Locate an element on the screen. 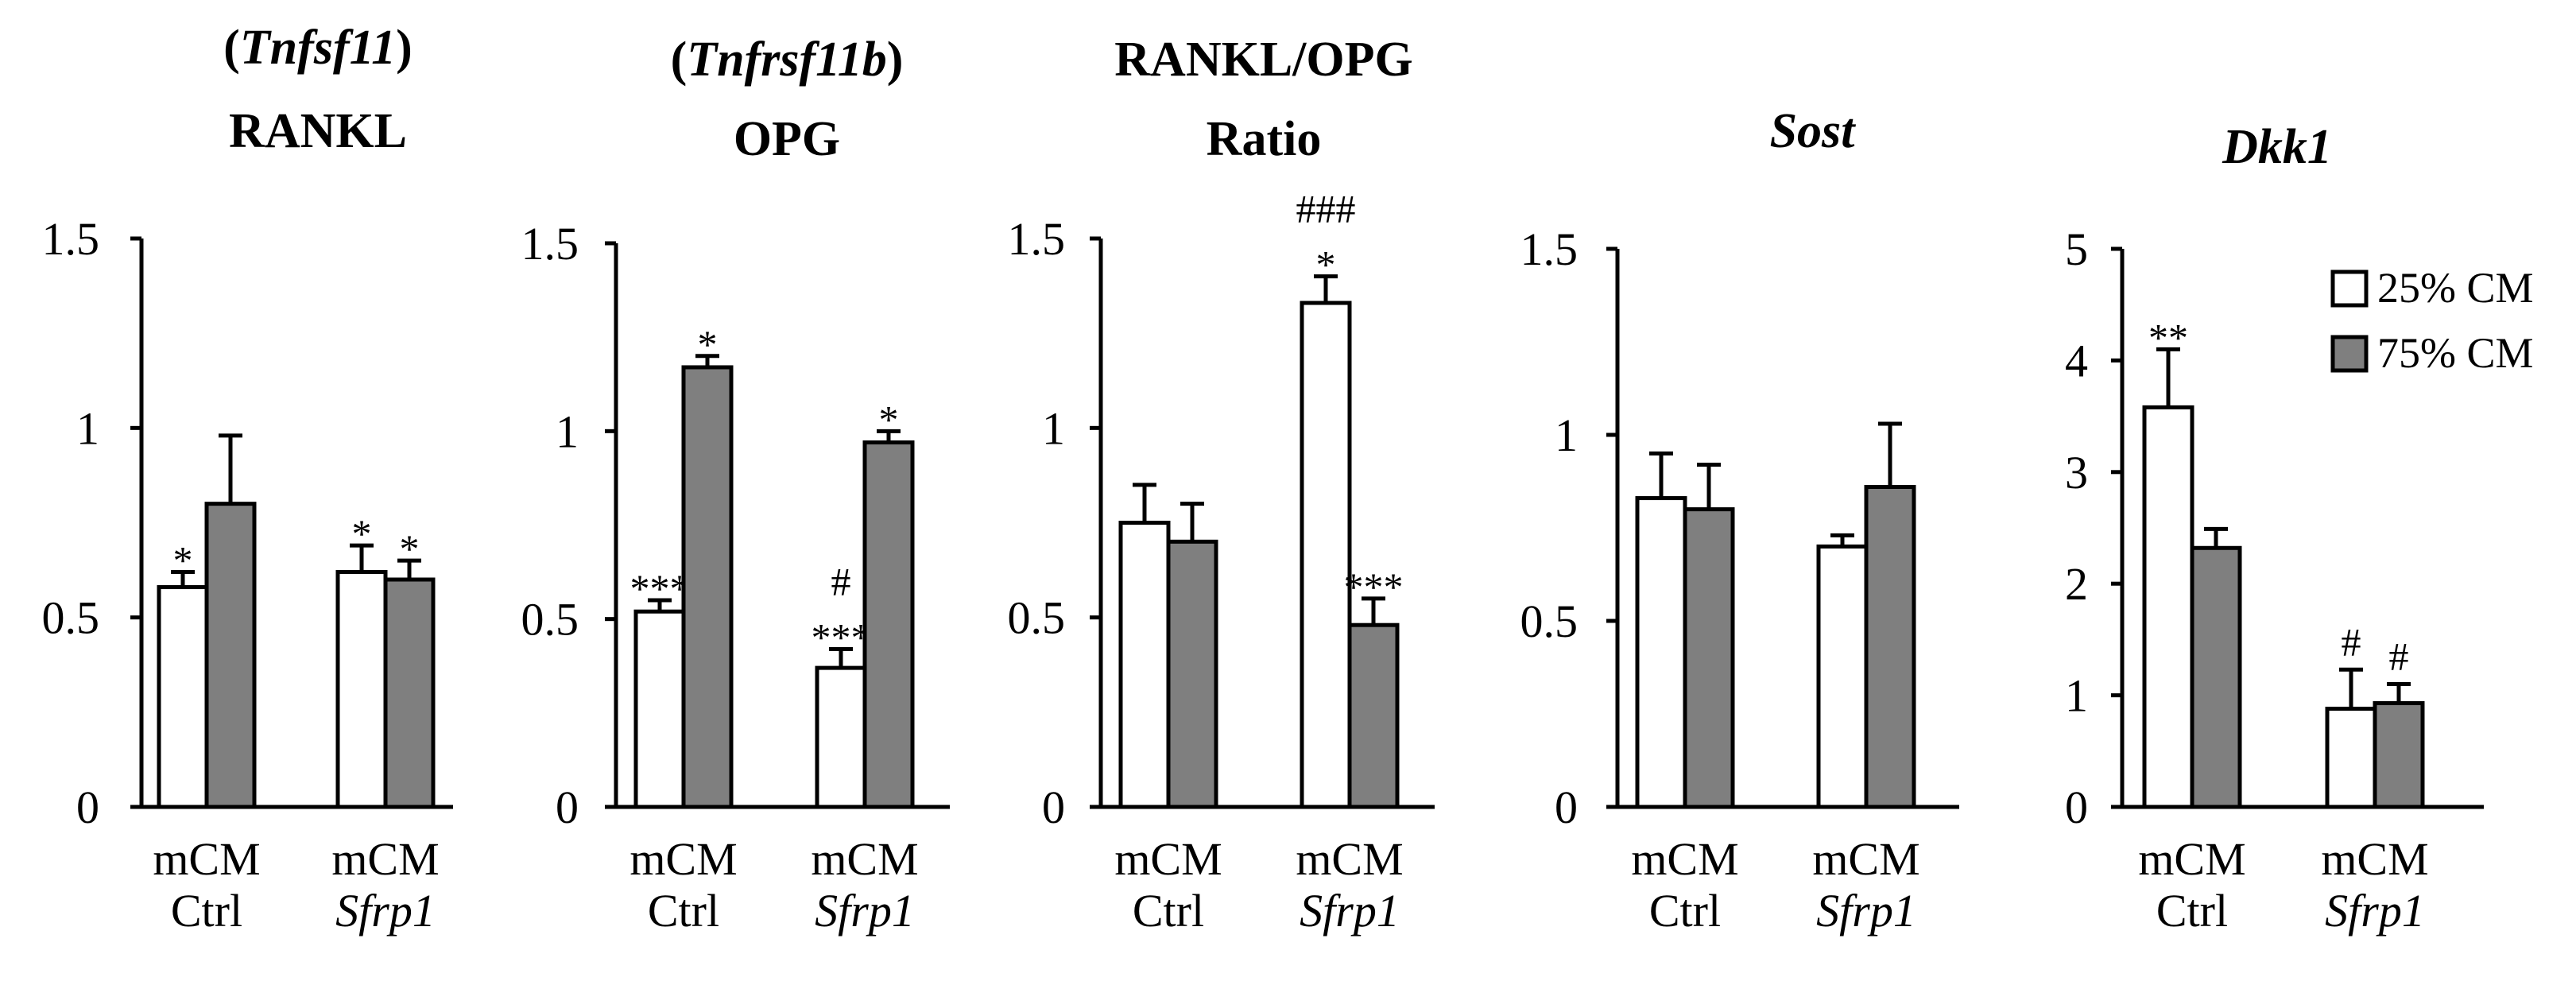 The image size is (2576, 985). chart-title-line: Dkk1 is located at coordinates (2277, 147).